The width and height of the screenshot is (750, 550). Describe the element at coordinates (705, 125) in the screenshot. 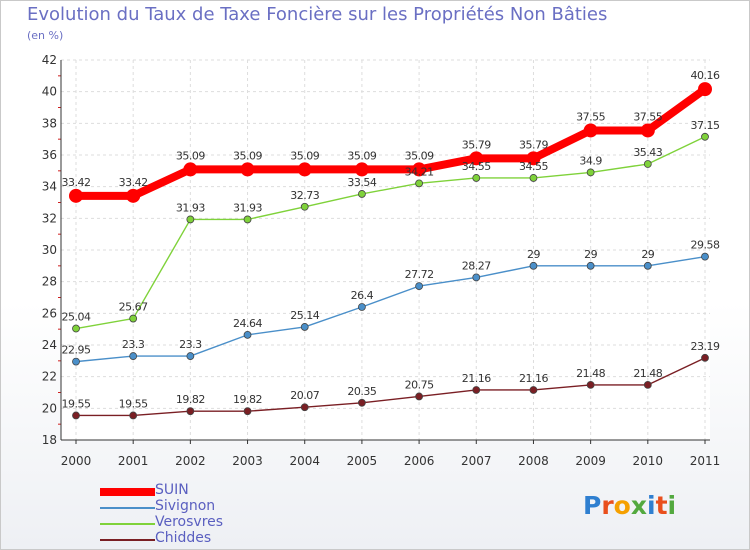

I see `data-label: 37.15` at that location.